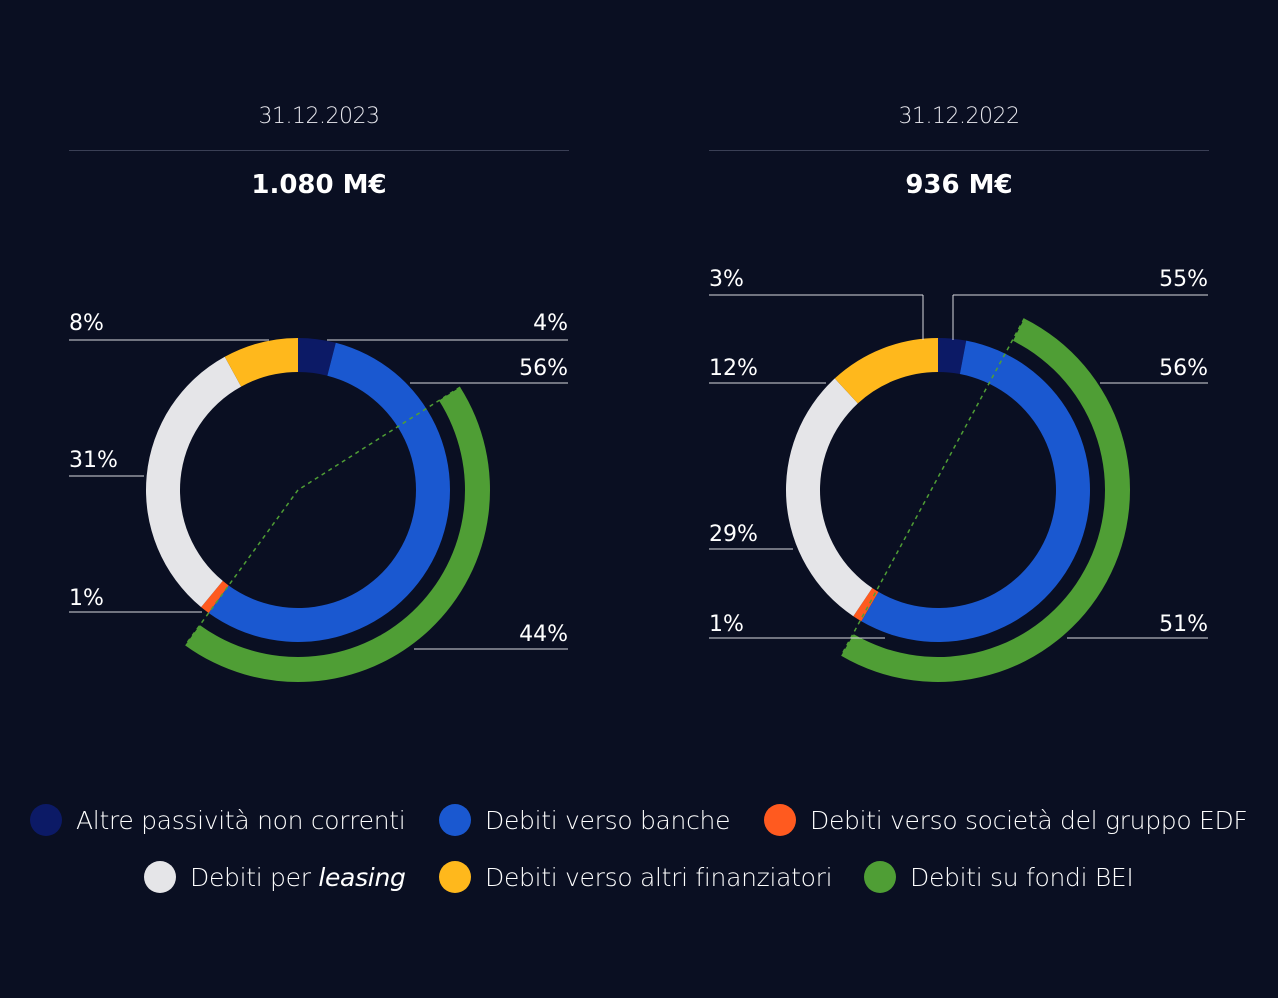  I want to click on legend-item-altre: Altre passività non correnti, so click(218, 820).